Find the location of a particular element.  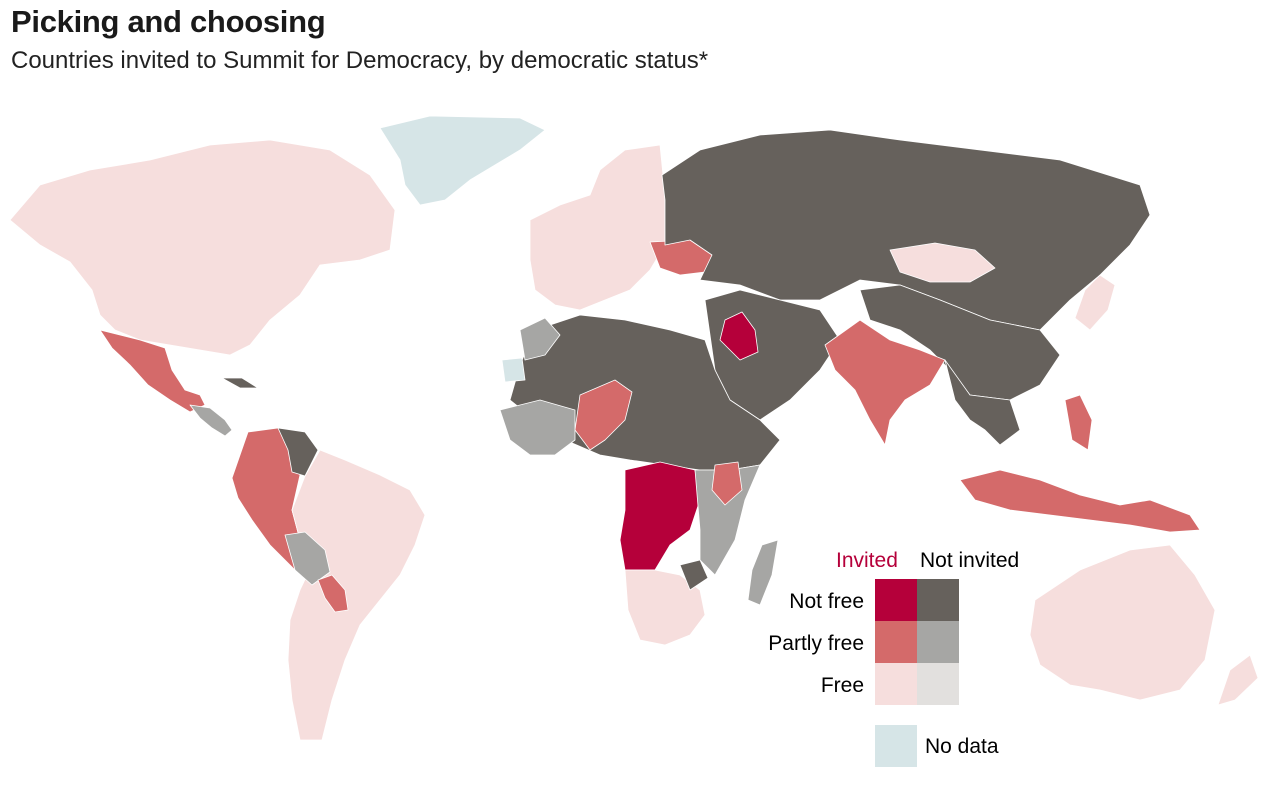

southeast-asia-region is located at coordinates (982, 402).